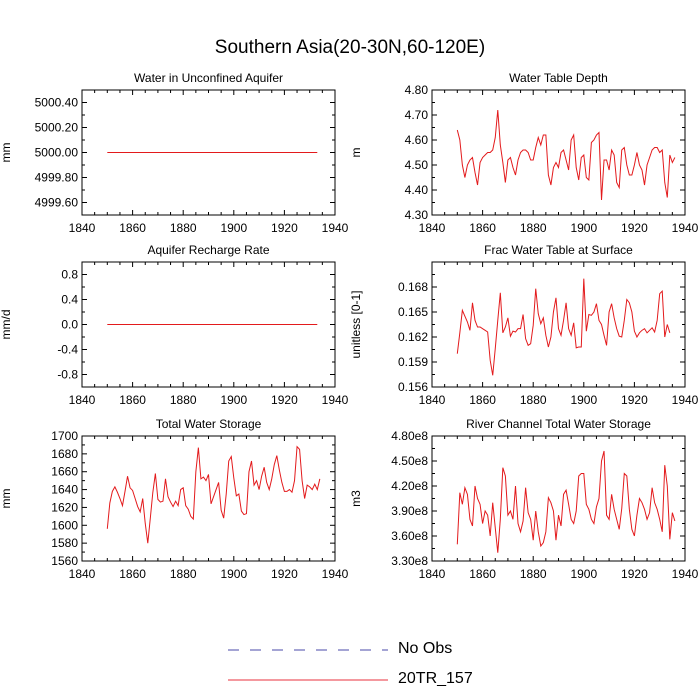 Image resolution: width=700 pixels, height=700 pixels. I want to click on y-axis-label: mm/d, so click(6, 325).